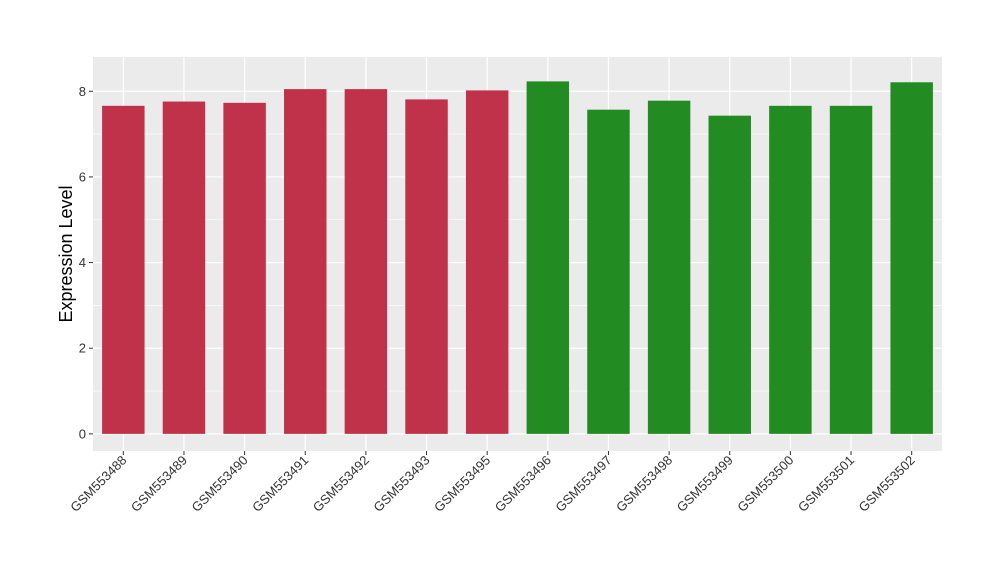  I want to click on bar-GSM553489, so click(184, 267).